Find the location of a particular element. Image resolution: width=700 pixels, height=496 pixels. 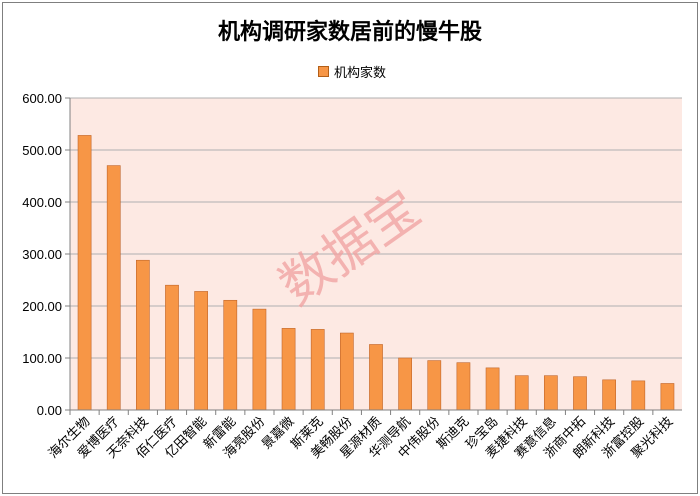

legend: 机构家数 is located at coordinates (352, 71).